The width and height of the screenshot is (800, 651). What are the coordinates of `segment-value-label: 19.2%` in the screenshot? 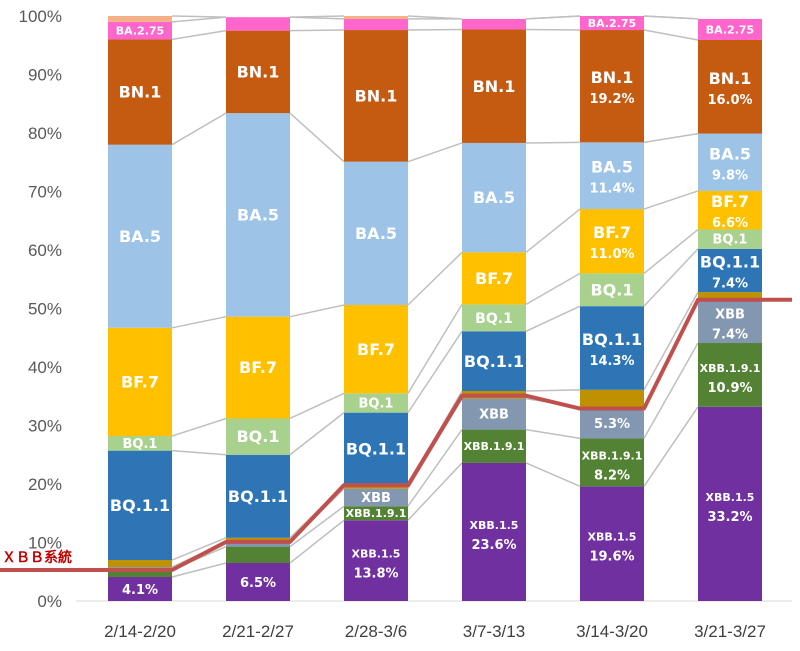 It's located at (611, 99).